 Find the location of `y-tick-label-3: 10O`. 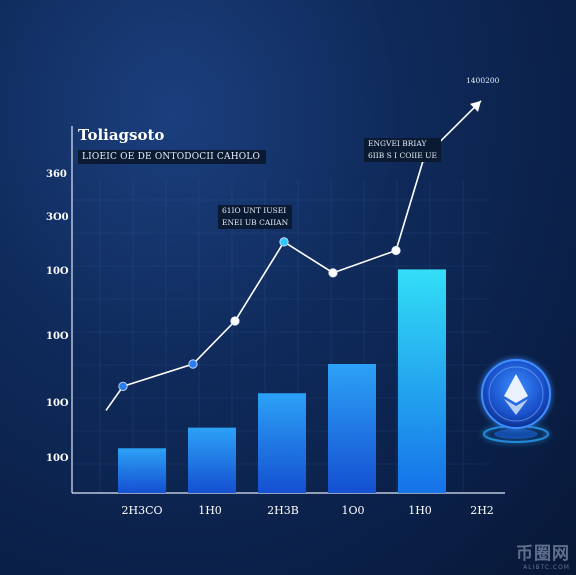

y-tick-label-3: 10O is located at coordinates (57, 336).